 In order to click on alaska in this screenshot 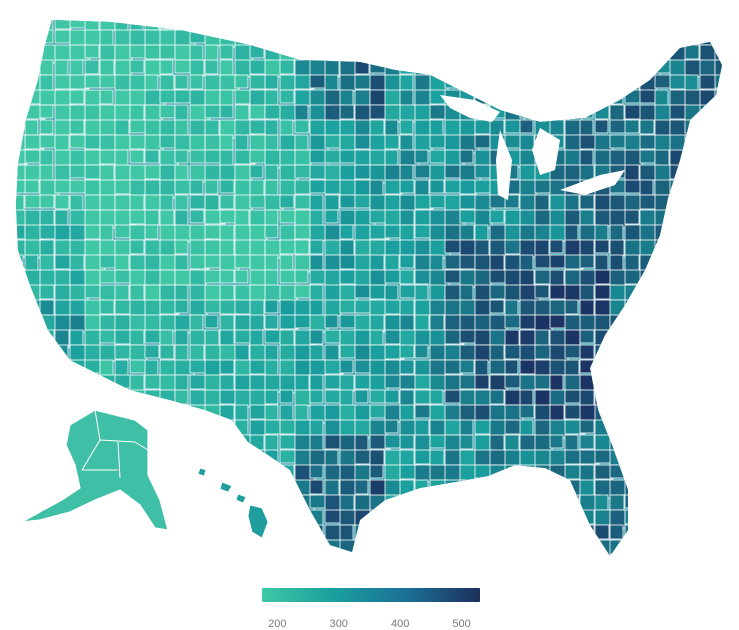, I will do `click(95, 470)`.